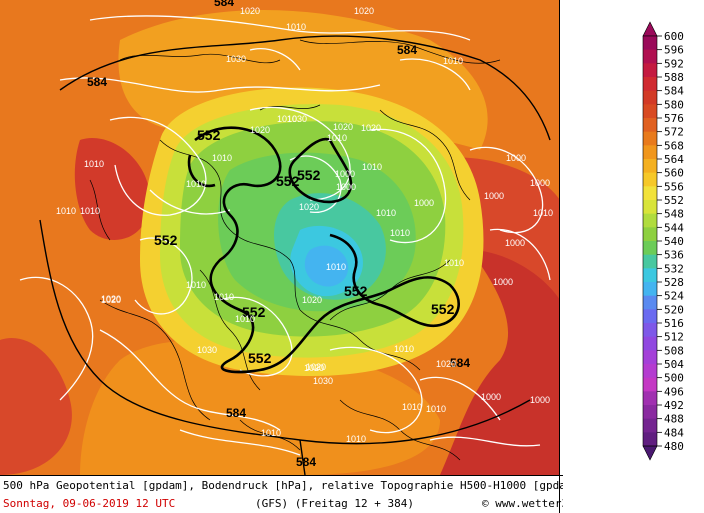 This screenshot has width=704, height=513. I want to click on label-p5: 1030, so click(236, 59).